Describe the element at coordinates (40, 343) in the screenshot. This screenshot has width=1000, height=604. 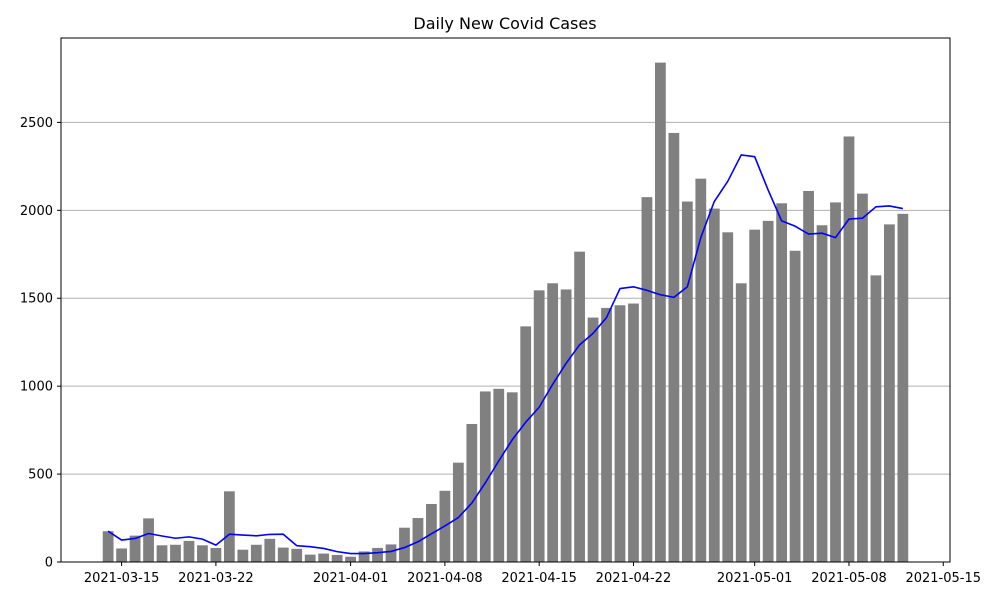
I see `y-axis: 0 500 1000 1500 2000 2500` at that location.